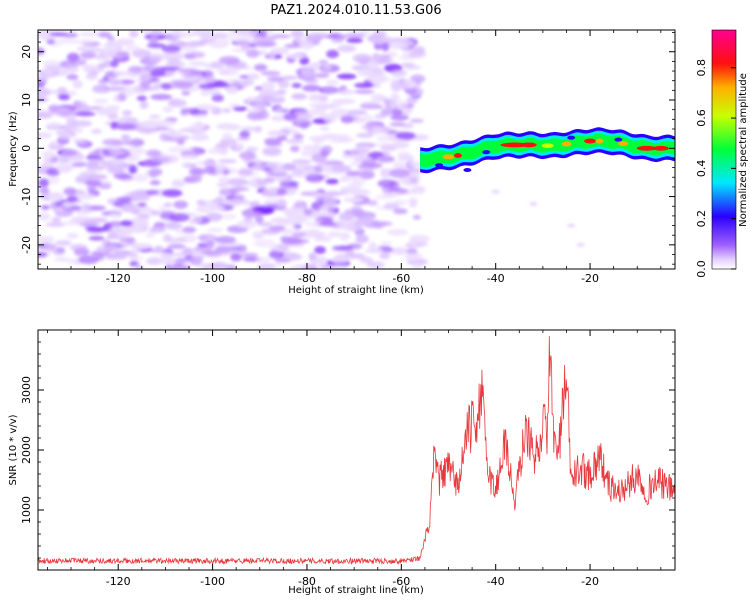  I want to click on y-tick-label: 3000, so click(26, 390).